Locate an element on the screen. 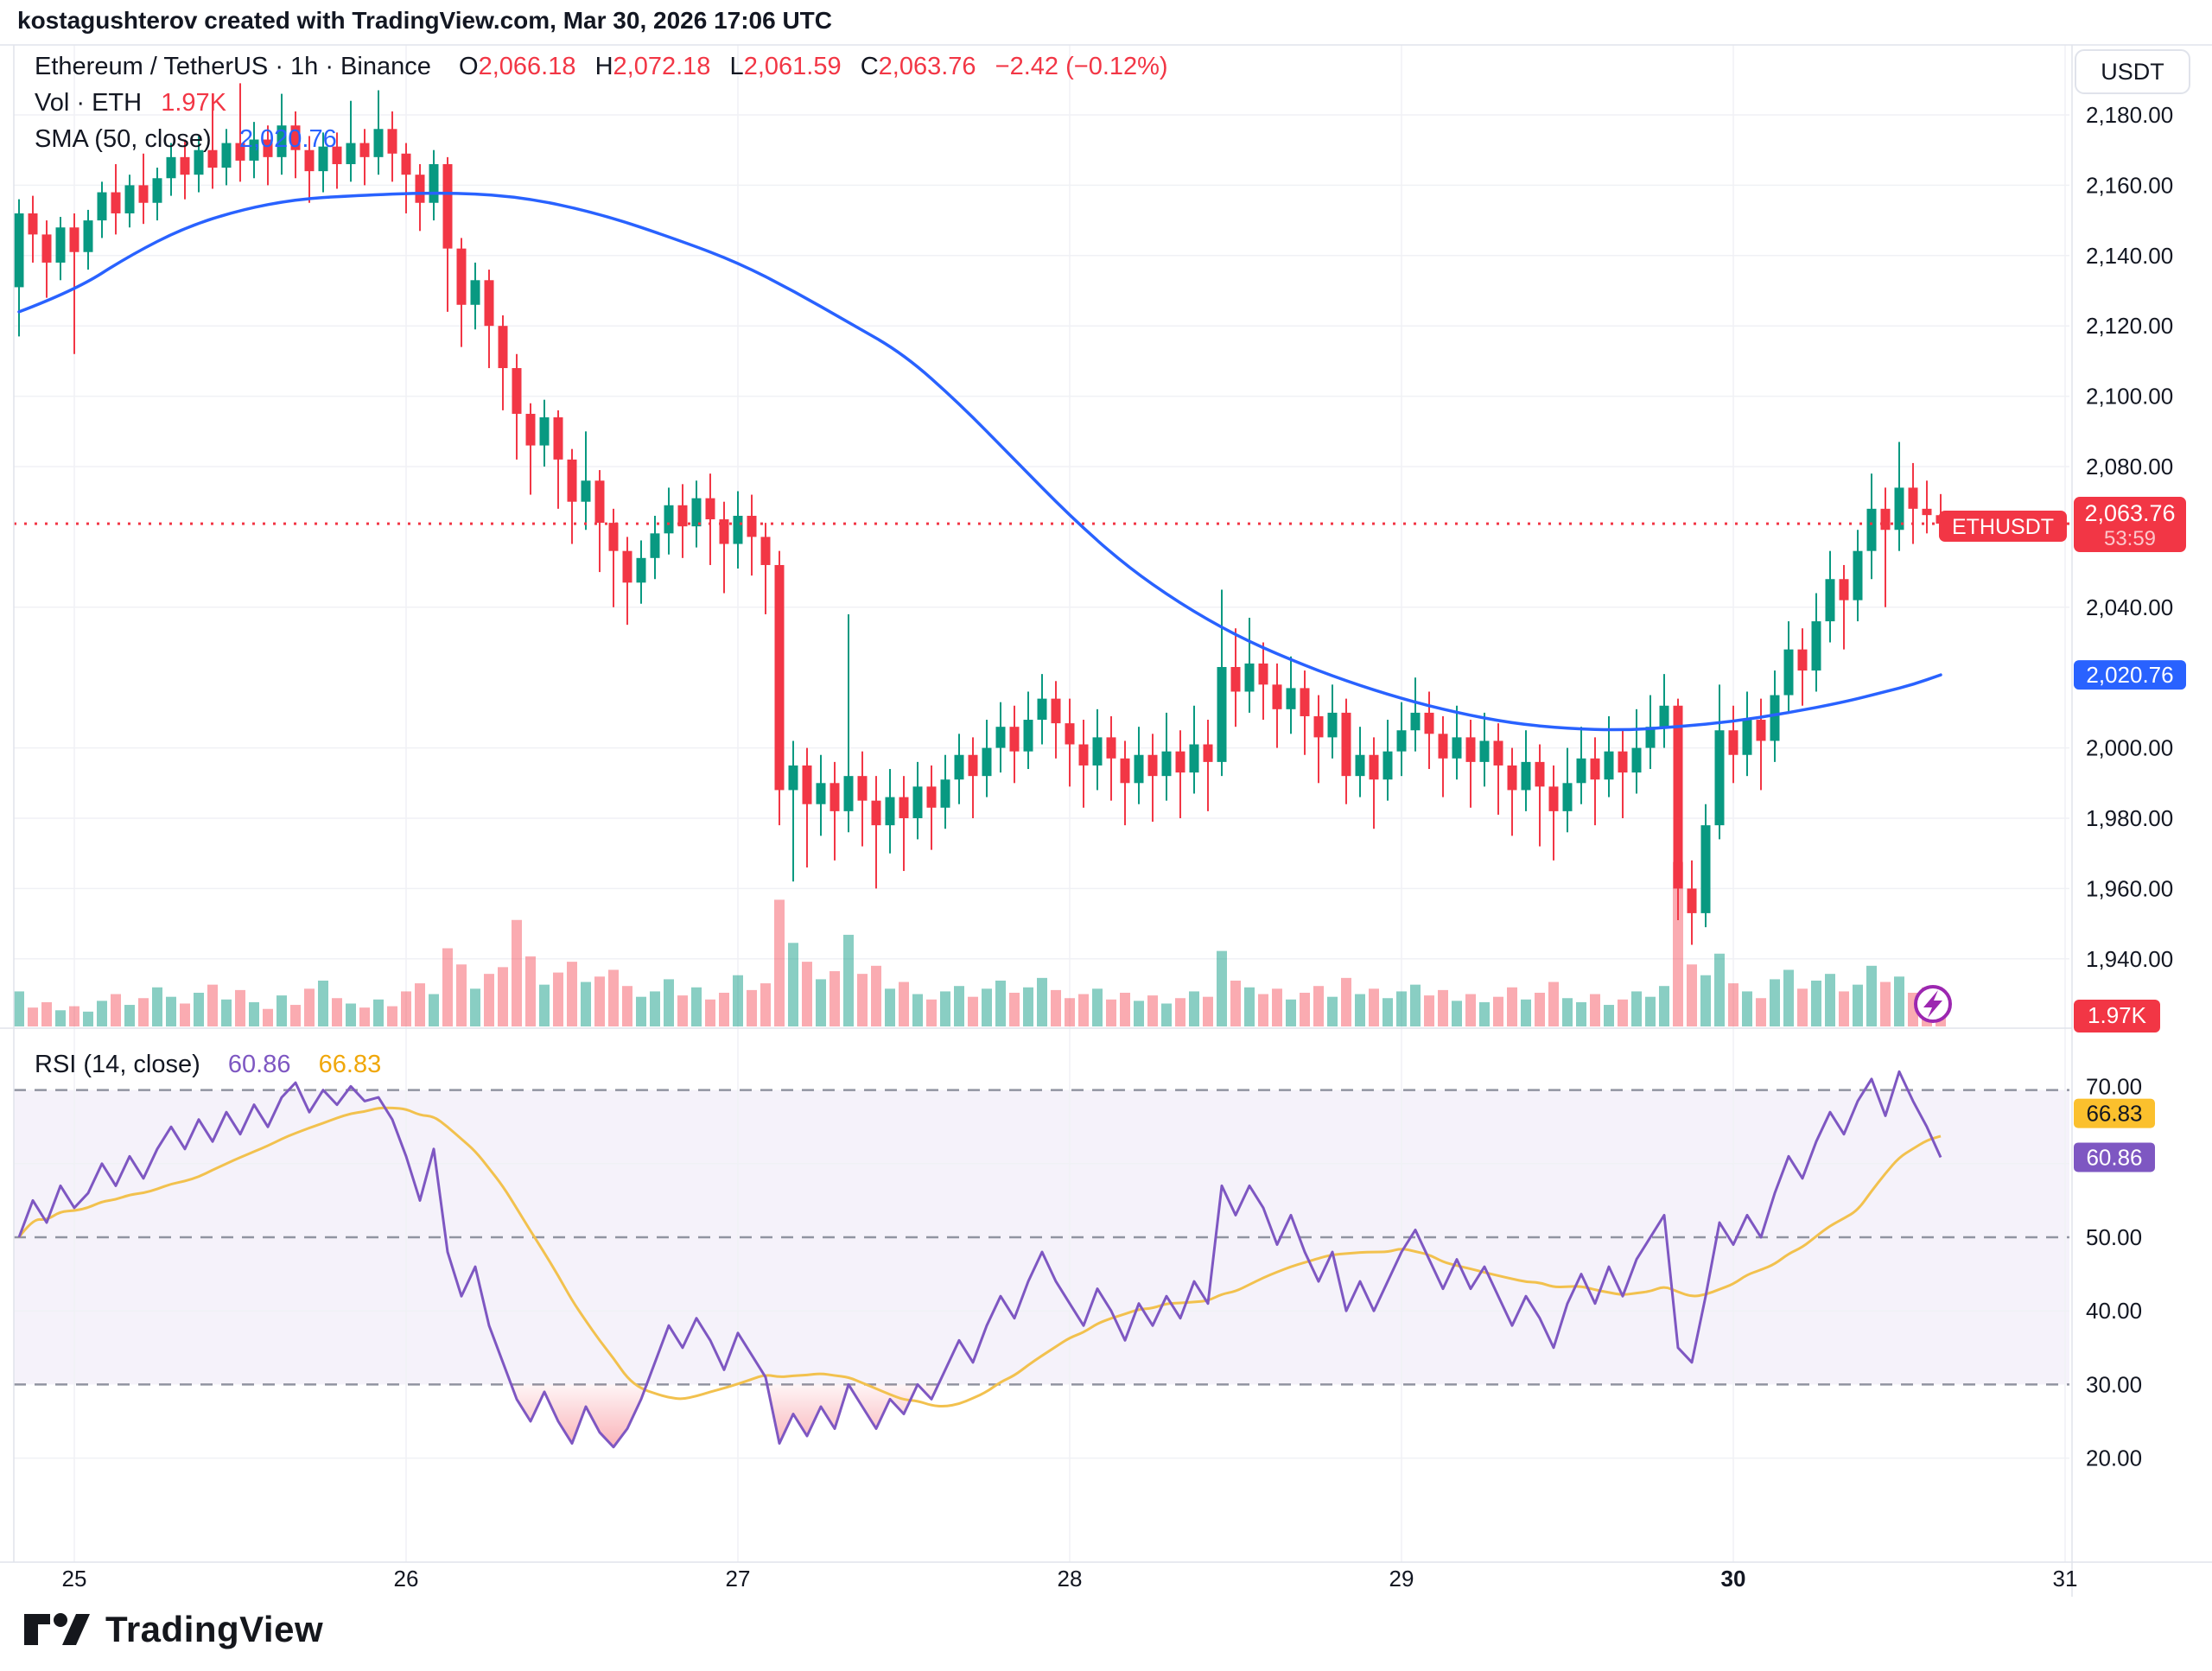  symbol-title: Ethereum / TetherUS · 1h · Binance is located at coordinates (233, 66).